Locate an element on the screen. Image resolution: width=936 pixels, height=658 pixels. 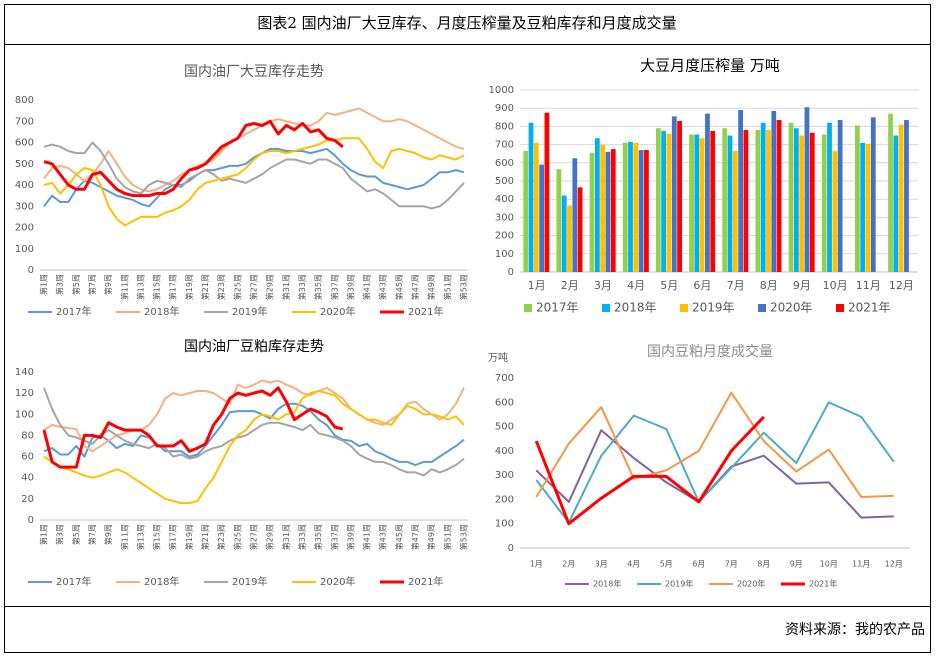
legend-label: 2018年 is located at coordinates (607, 584).